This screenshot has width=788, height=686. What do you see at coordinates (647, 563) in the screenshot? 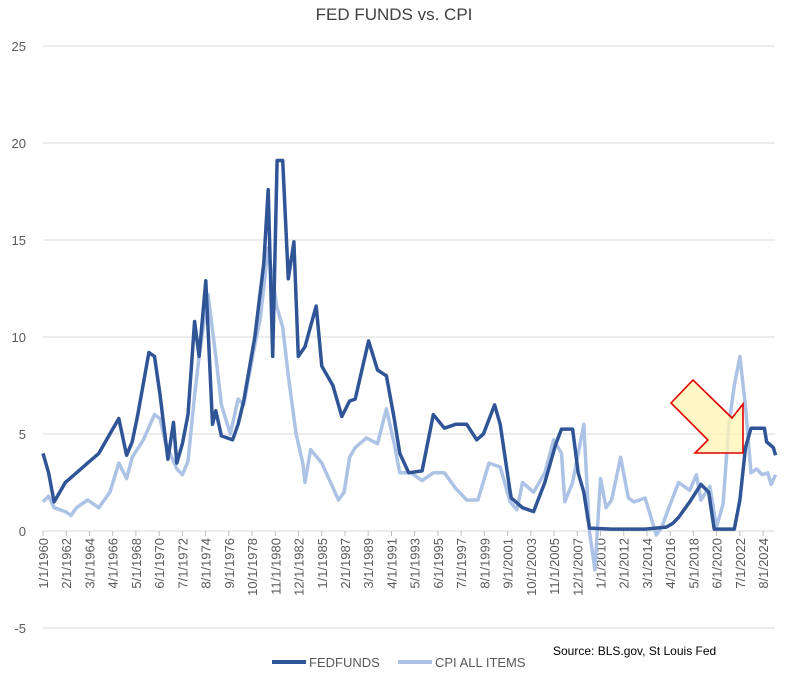
I see `x-tick-label: 3/1/2014` at bounding box center [647, 563].